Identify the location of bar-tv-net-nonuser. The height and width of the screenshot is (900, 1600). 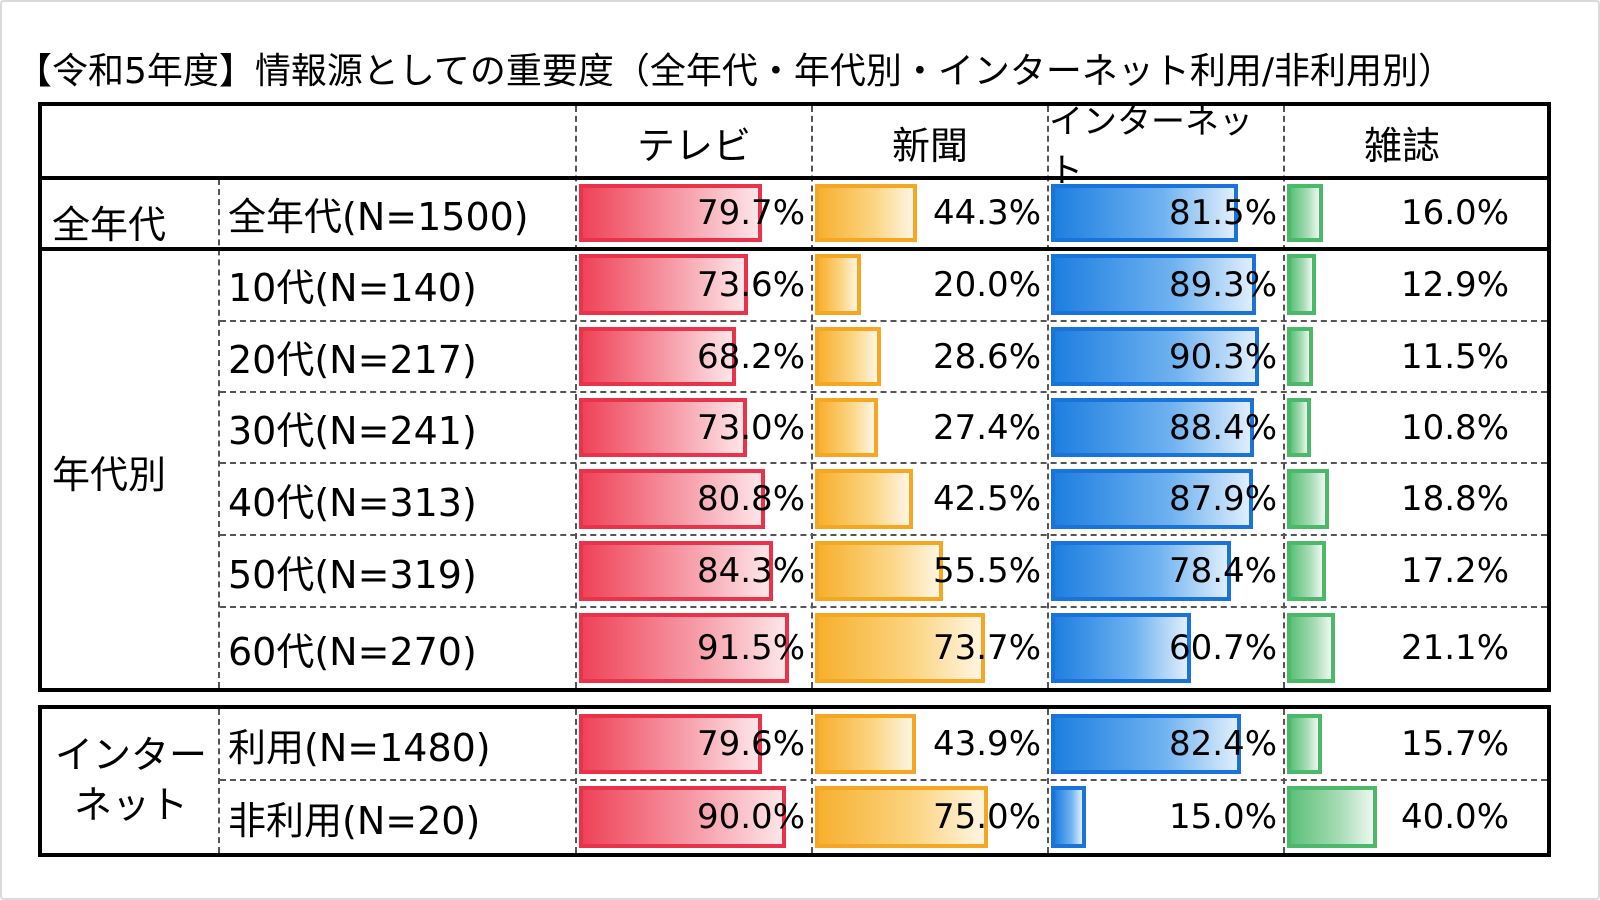
(682, 817).